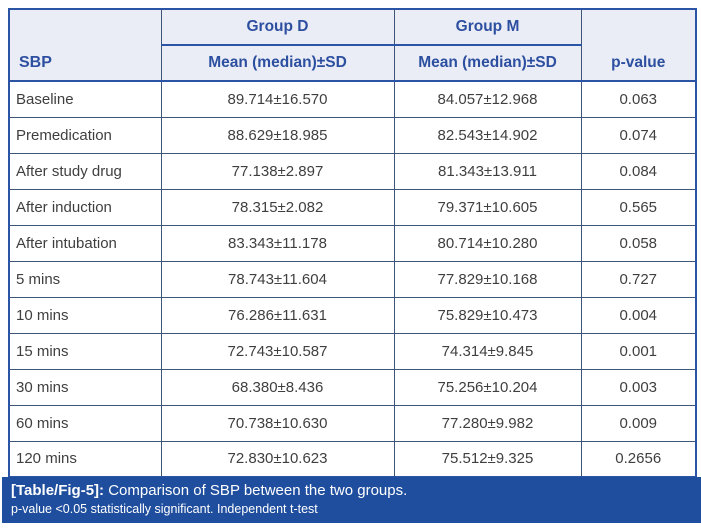  What do you see at coordinates (85, 315) in the screenshot?
I see `row-label: 10 mins` at bounding box center [85, 315].